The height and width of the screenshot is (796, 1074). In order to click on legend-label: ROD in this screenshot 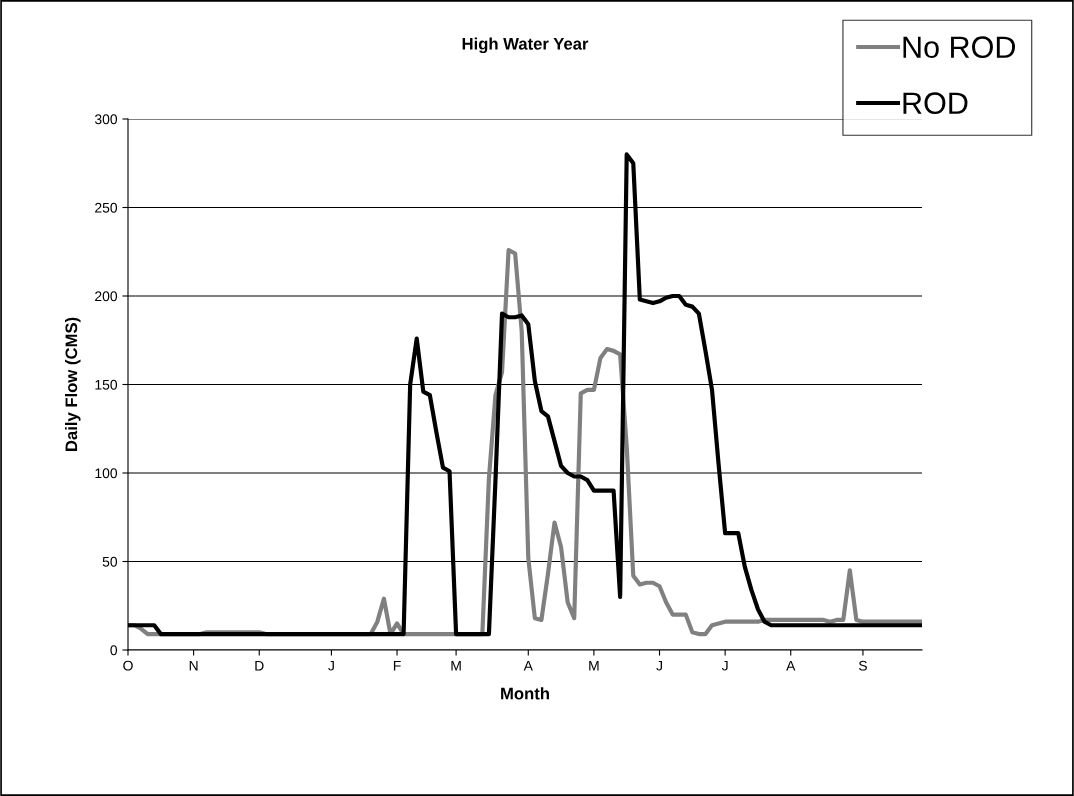, I will do `click(935, 103)`.